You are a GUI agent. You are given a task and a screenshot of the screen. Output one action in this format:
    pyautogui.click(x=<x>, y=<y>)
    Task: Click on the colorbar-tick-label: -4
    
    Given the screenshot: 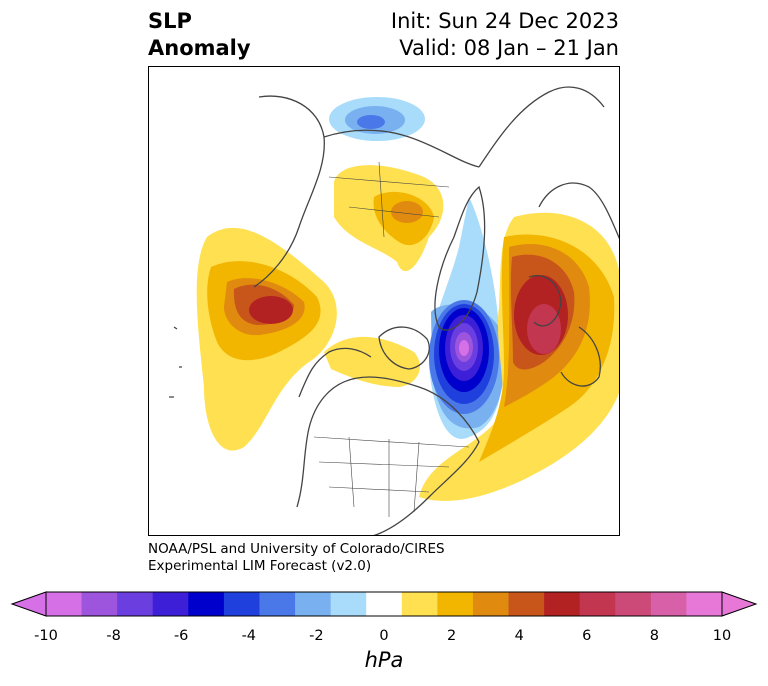 What is the action you would take?
    pyautogui.click(x=249, y=636)
    